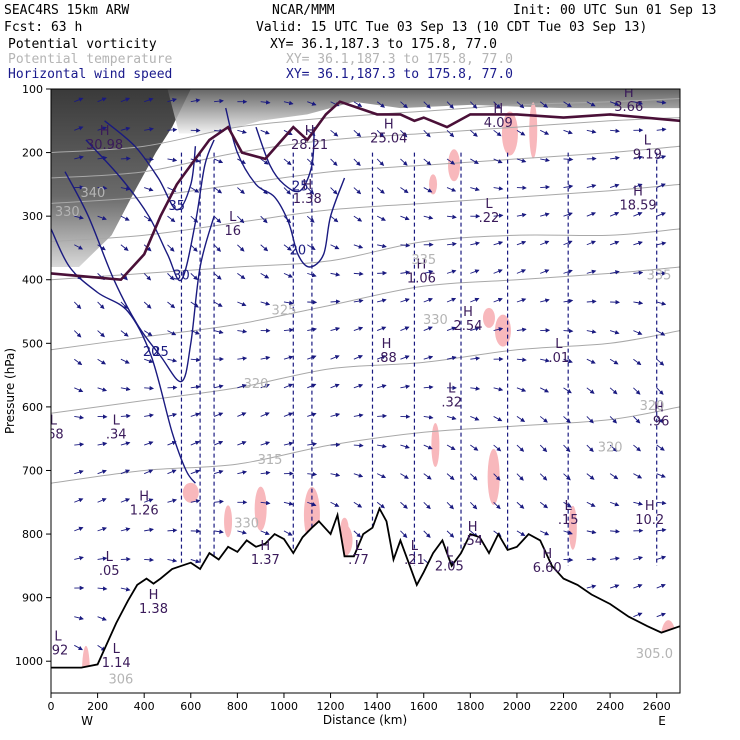  I want to click on y-tick-label: 100, so click(32, 89).